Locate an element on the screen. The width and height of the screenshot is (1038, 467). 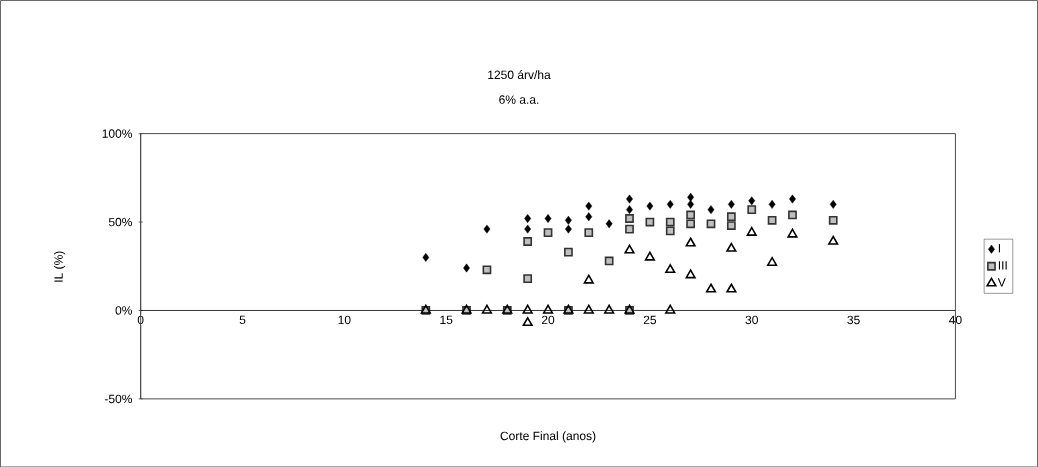
x-tick-label: 15 is located at coordinates (446, 319).